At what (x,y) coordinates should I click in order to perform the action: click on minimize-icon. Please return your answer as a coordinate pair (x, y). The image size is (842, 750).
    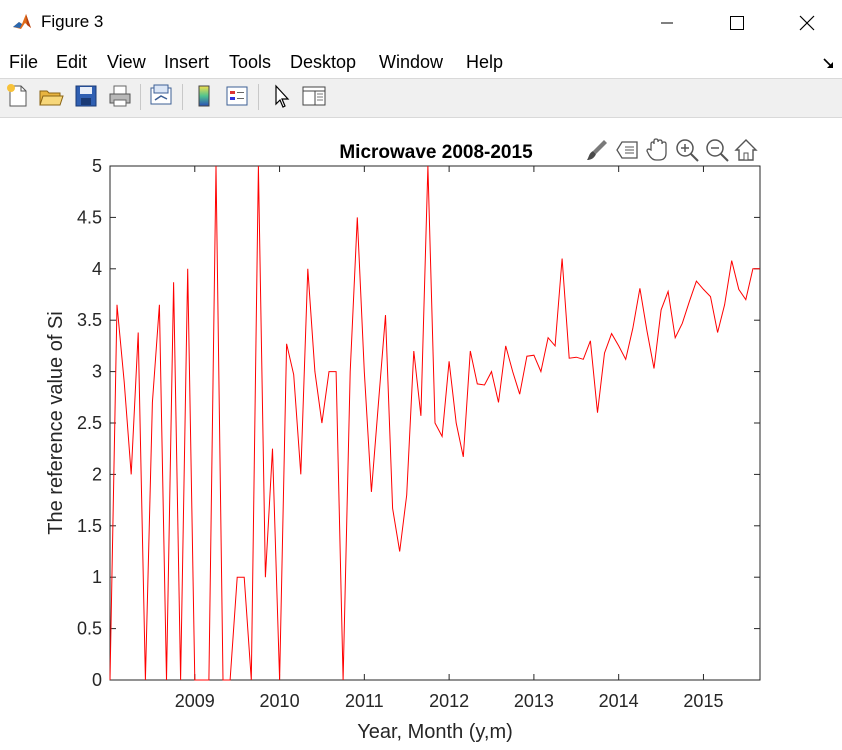
    Looking at the image, I should click on (667, 23).